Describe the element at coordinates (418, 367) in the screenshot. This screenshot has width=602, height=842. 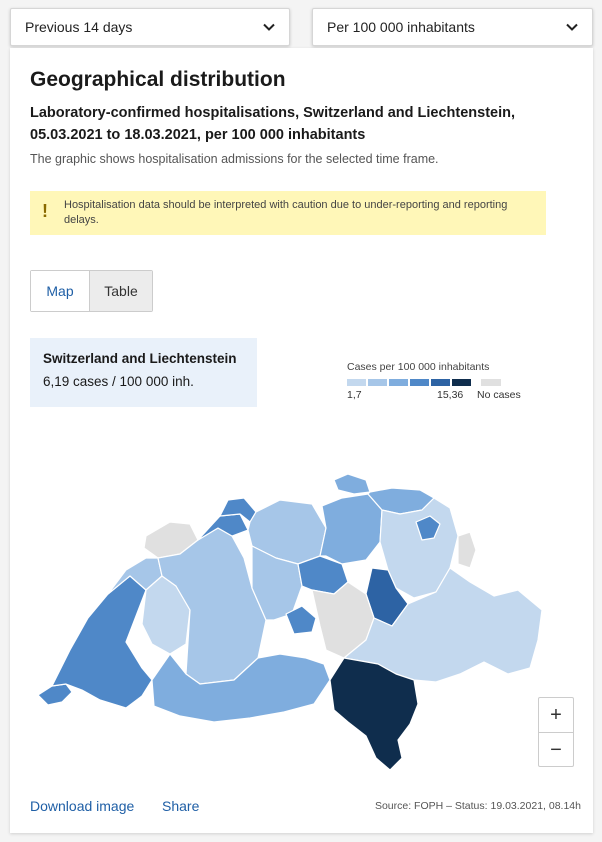
I see `legend-title: Cases per 100 000 inhabitants` at that location.